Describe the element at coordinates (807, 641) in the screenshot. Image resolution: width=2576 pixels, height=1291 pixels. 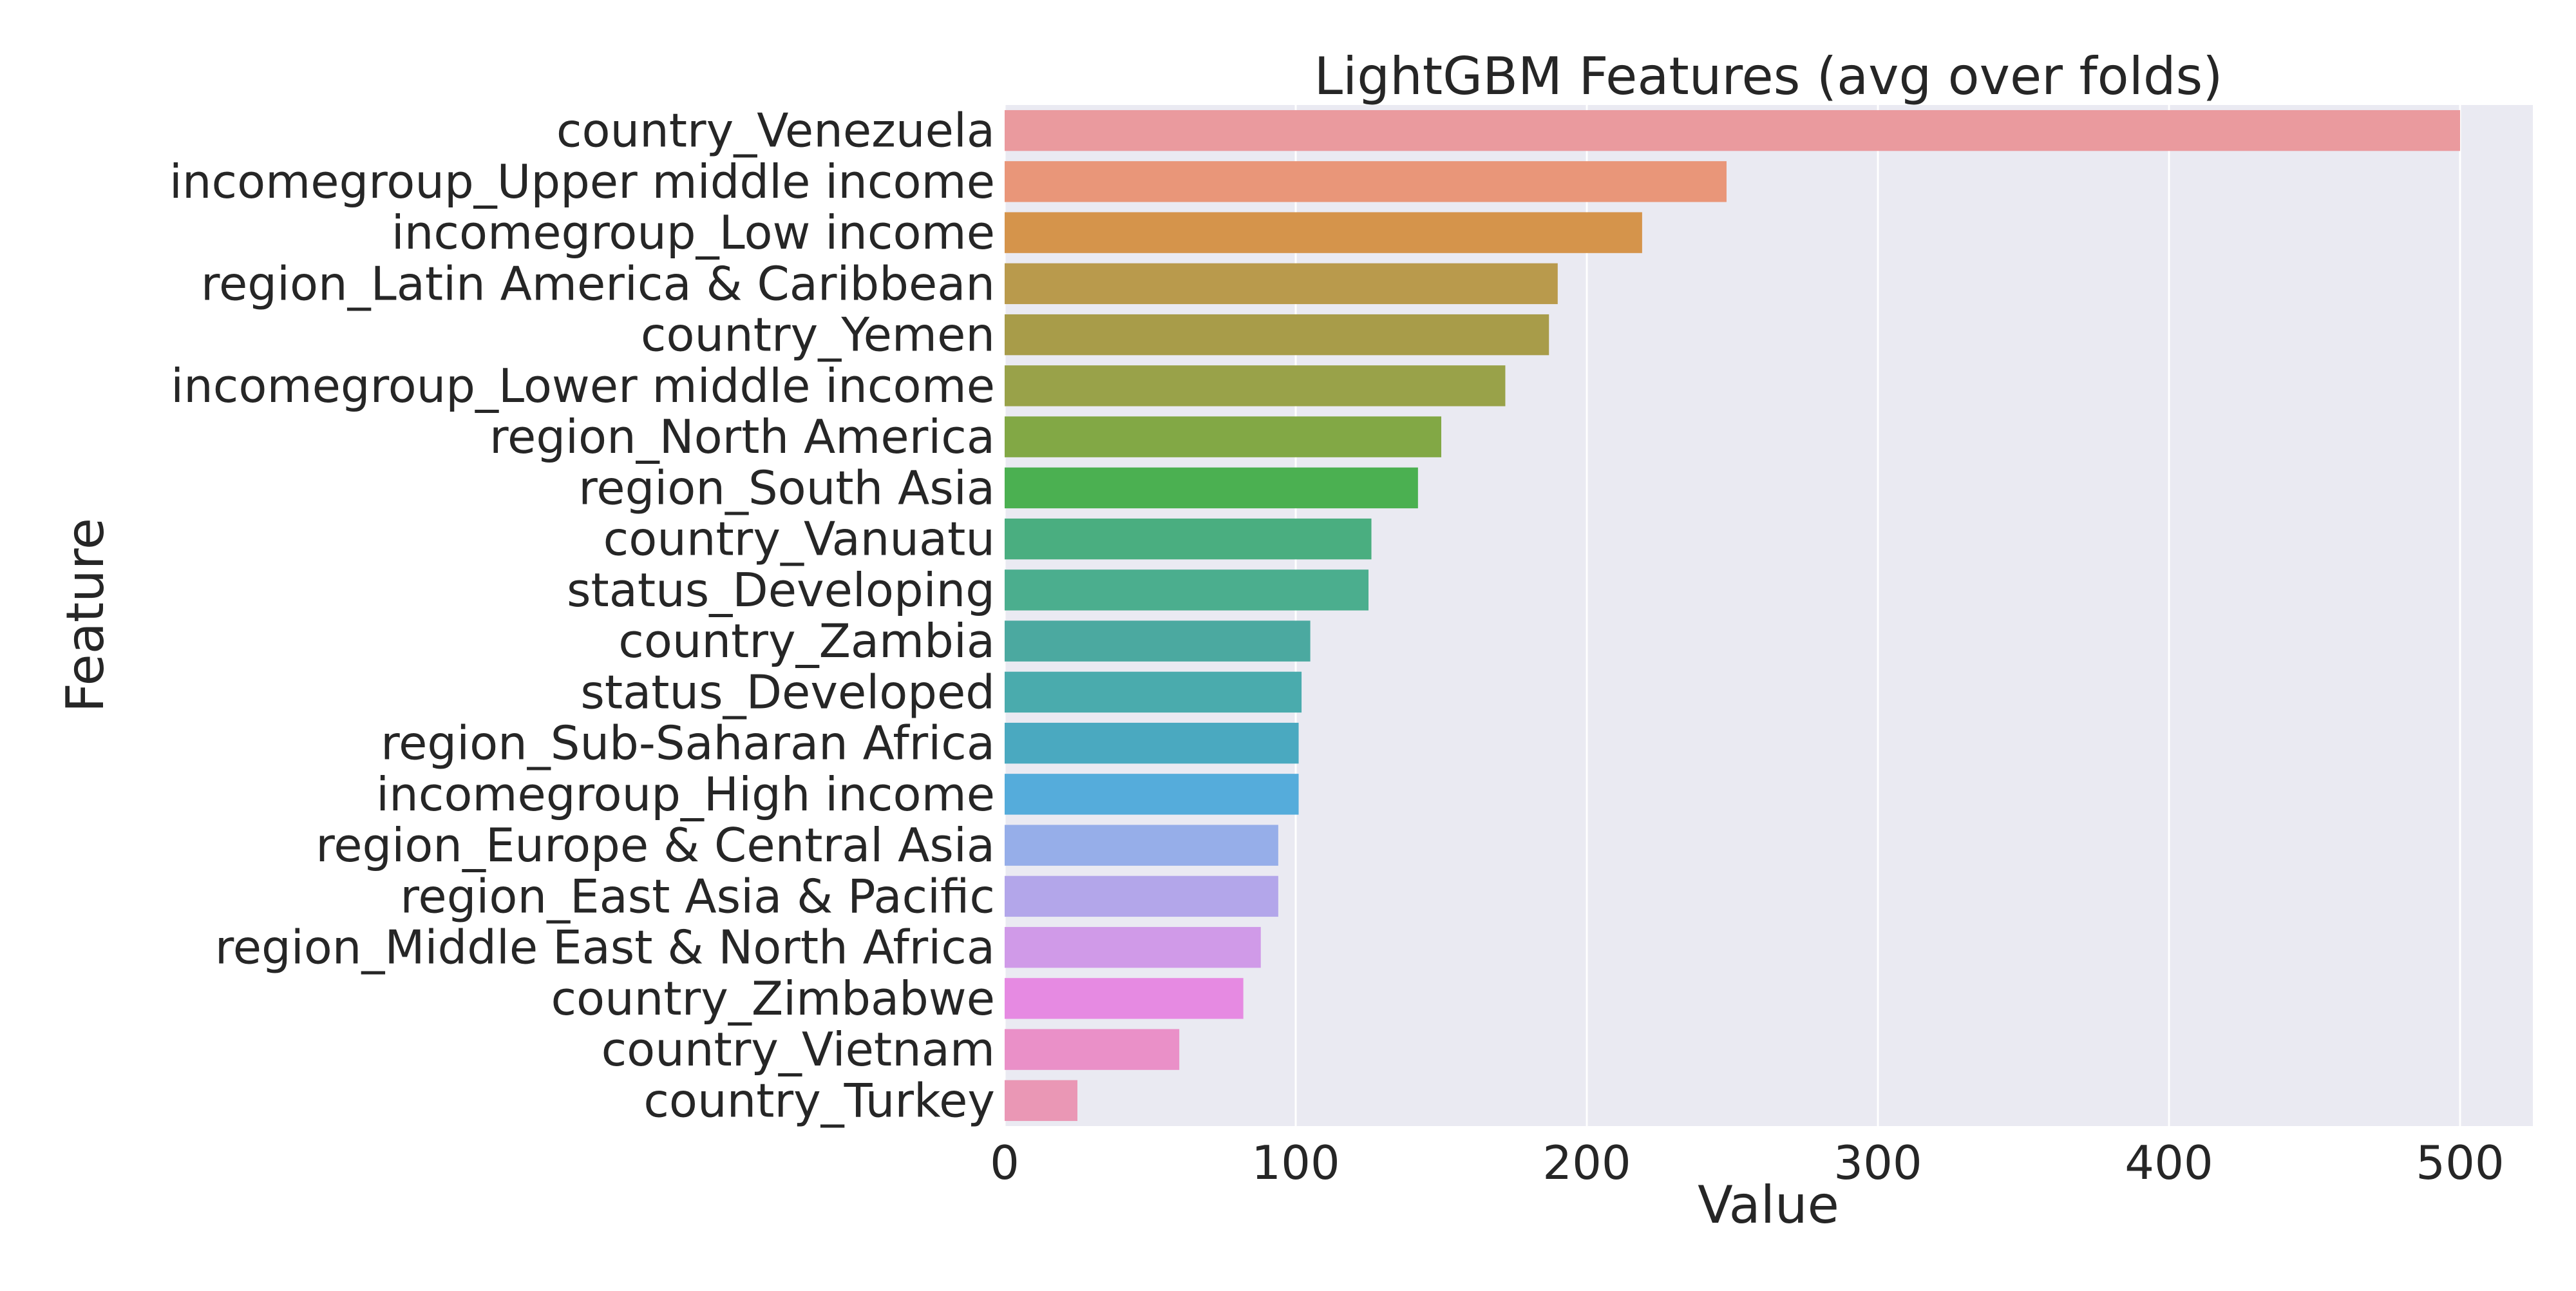
I see `y-tick-label: country_Zambia` at that location.